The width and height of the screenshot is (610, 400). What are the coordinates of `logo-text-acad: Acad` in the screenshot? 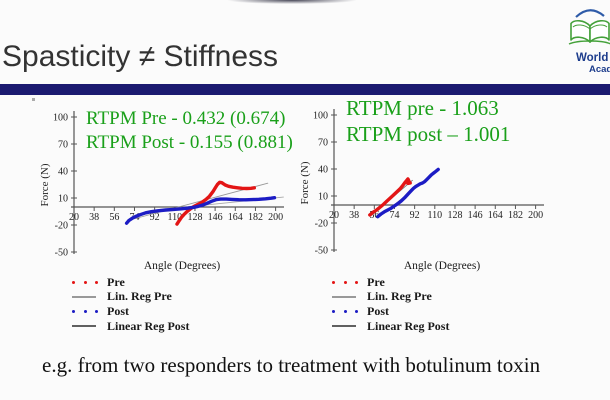 It's located at (599, 69).